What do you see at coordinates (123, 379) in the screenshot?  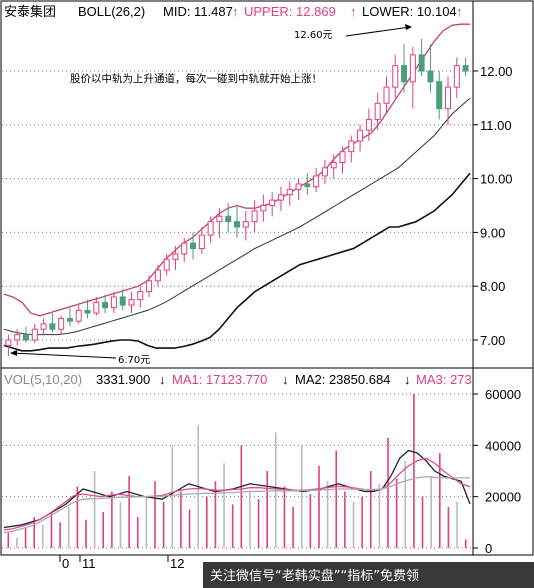 I see `vol-value: 3331.900` at bounding box center [123, 379].